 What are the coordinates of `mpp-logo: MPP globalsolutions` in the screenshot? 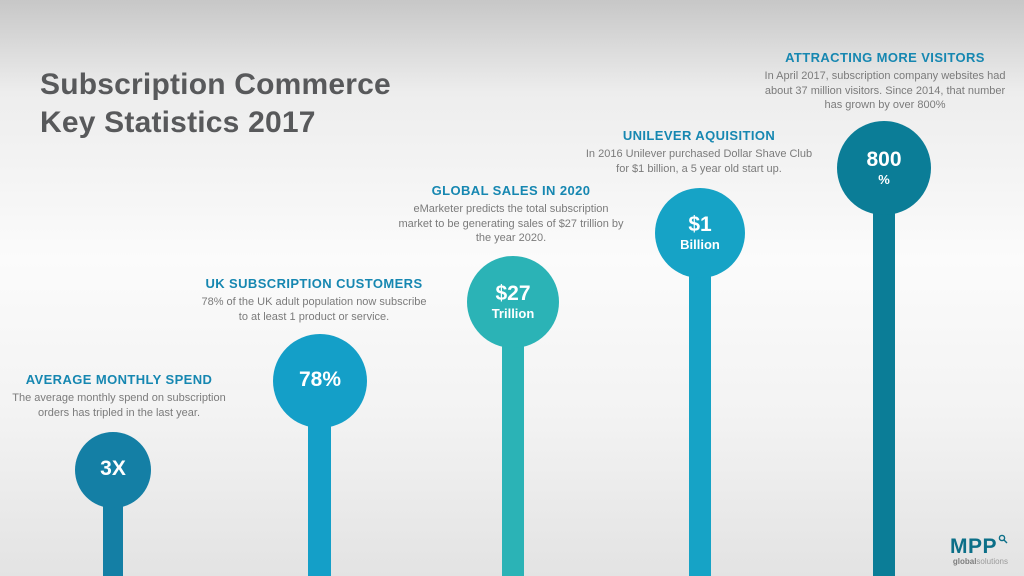 It's located at (978, 550).